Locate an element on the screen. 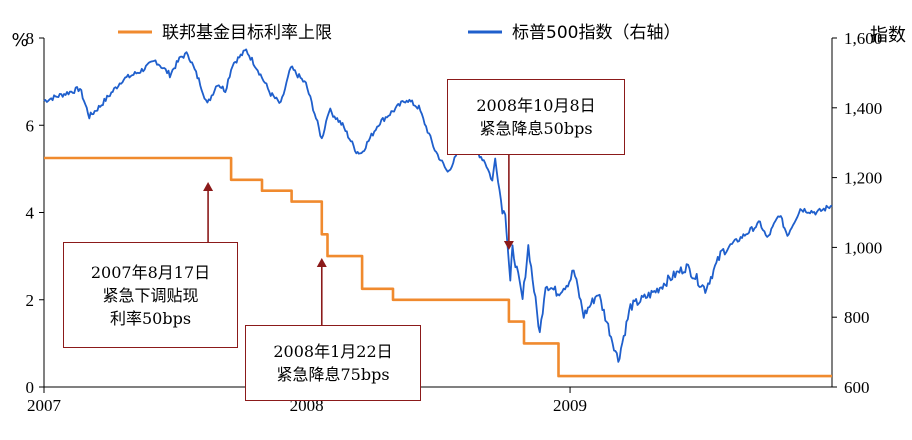 The image size is (912, 440). annotation-arrows is located at coordinates (358, 240).